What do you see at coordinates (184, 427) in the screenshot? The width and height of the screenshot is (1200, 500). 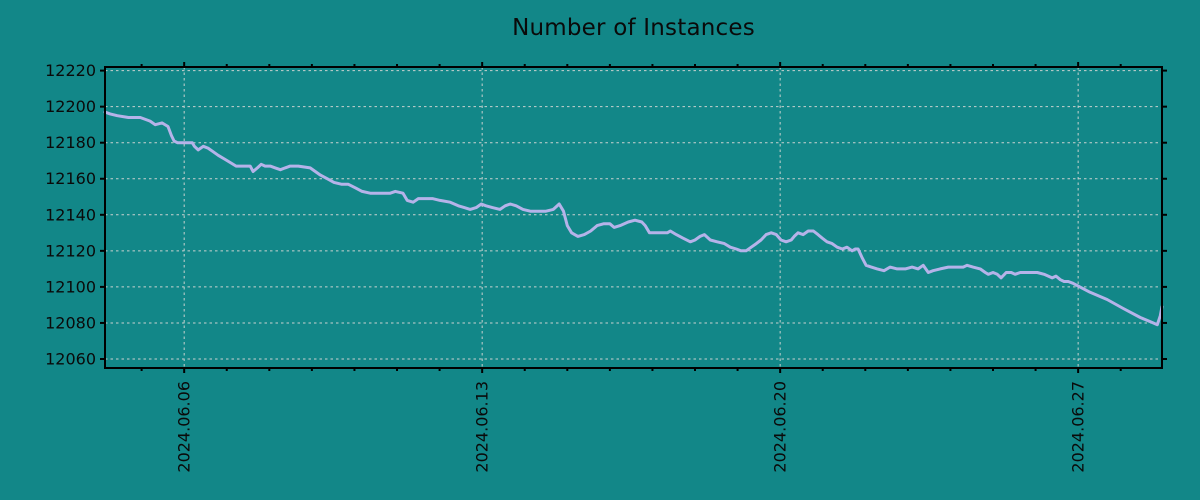 I see `x-tick-label: 2024.06.06` at bounding box center [184, 427].